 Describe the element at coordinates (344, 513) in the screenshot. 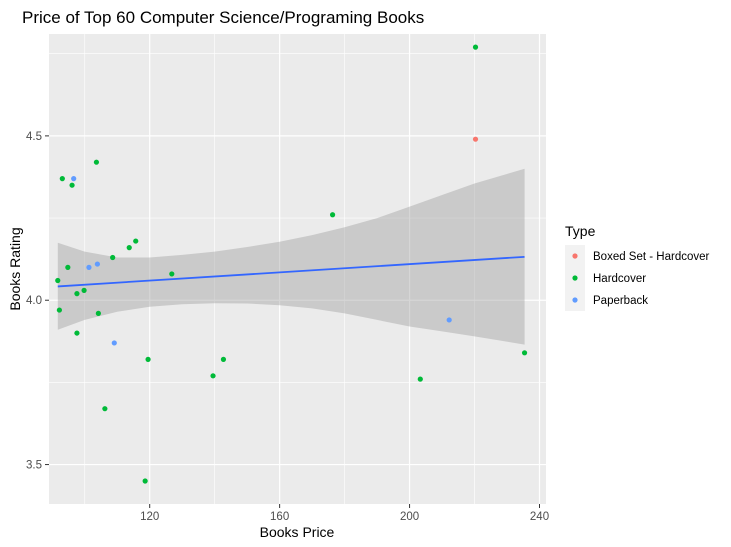

I see `x-axis-ticks: 120 160 200 240` at that location.